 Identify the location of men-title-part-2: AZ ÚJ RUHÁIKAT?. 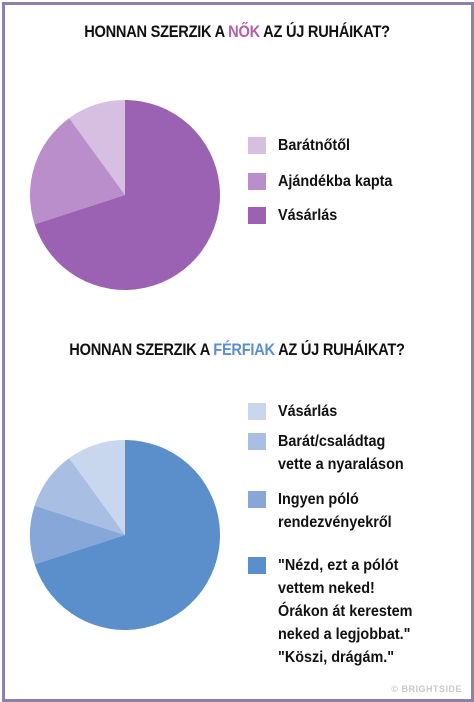
(339, 349).